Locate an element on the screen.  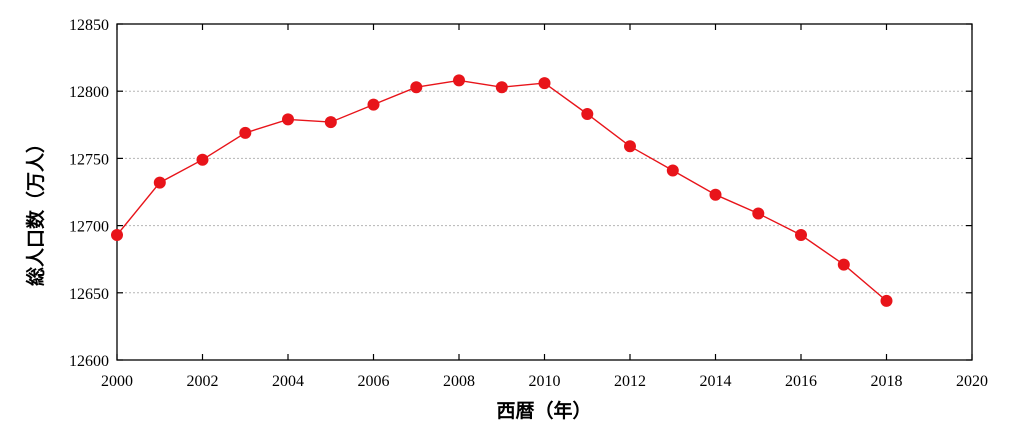
x-tick-label: 2010 is located at coordinates (545, 381).